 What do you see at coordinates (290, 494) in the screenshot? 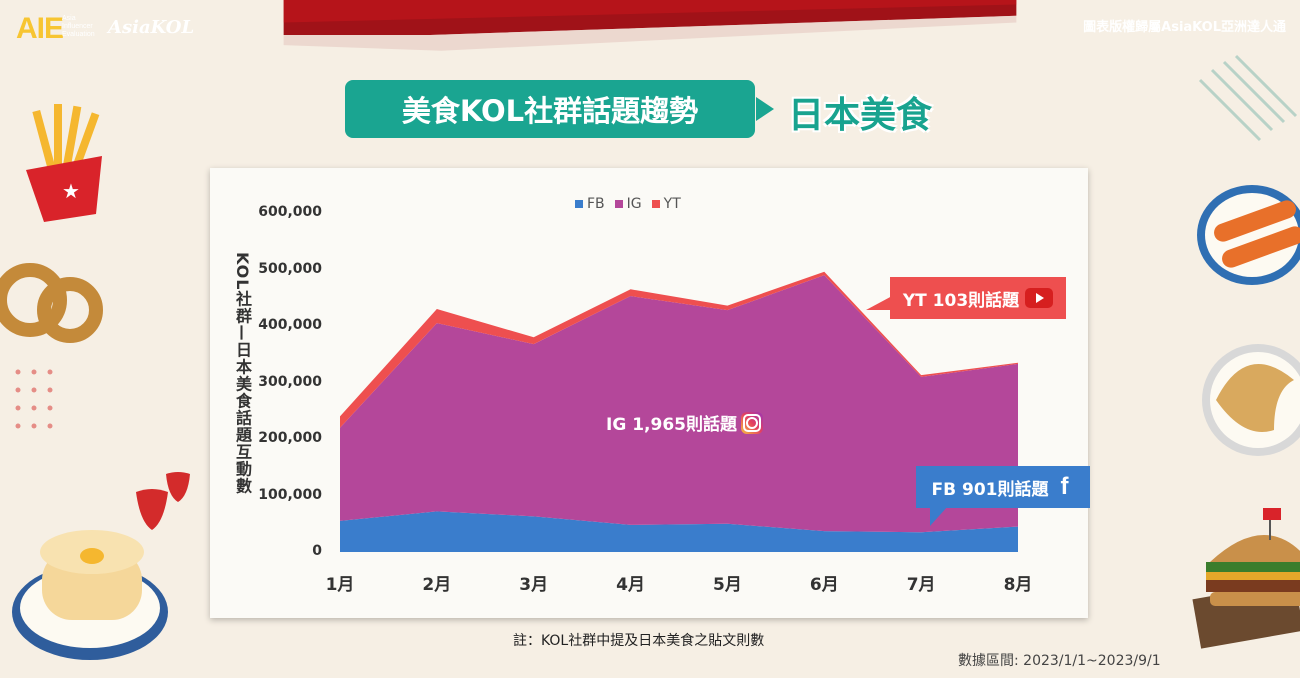
I see `y-tick-label: 100,000` at bounding box center [290, 494].